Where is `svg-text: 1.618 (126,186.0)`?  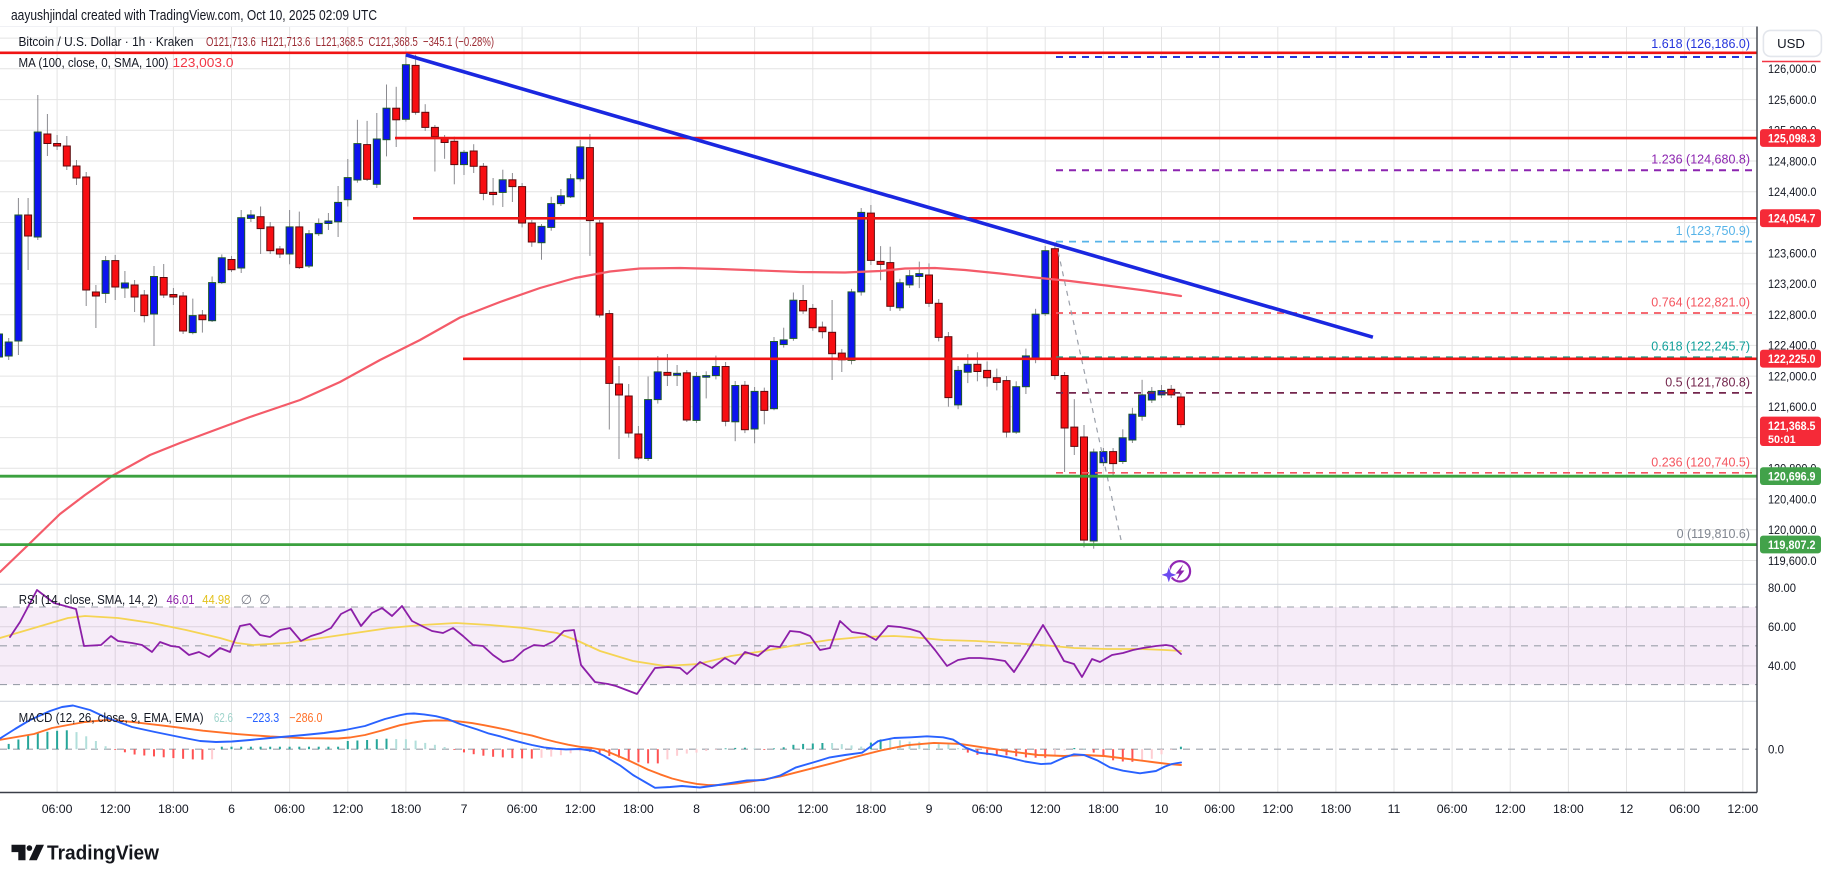
svg-text: 1.618 (126,186.0) is located at coordinates (1700, 44).